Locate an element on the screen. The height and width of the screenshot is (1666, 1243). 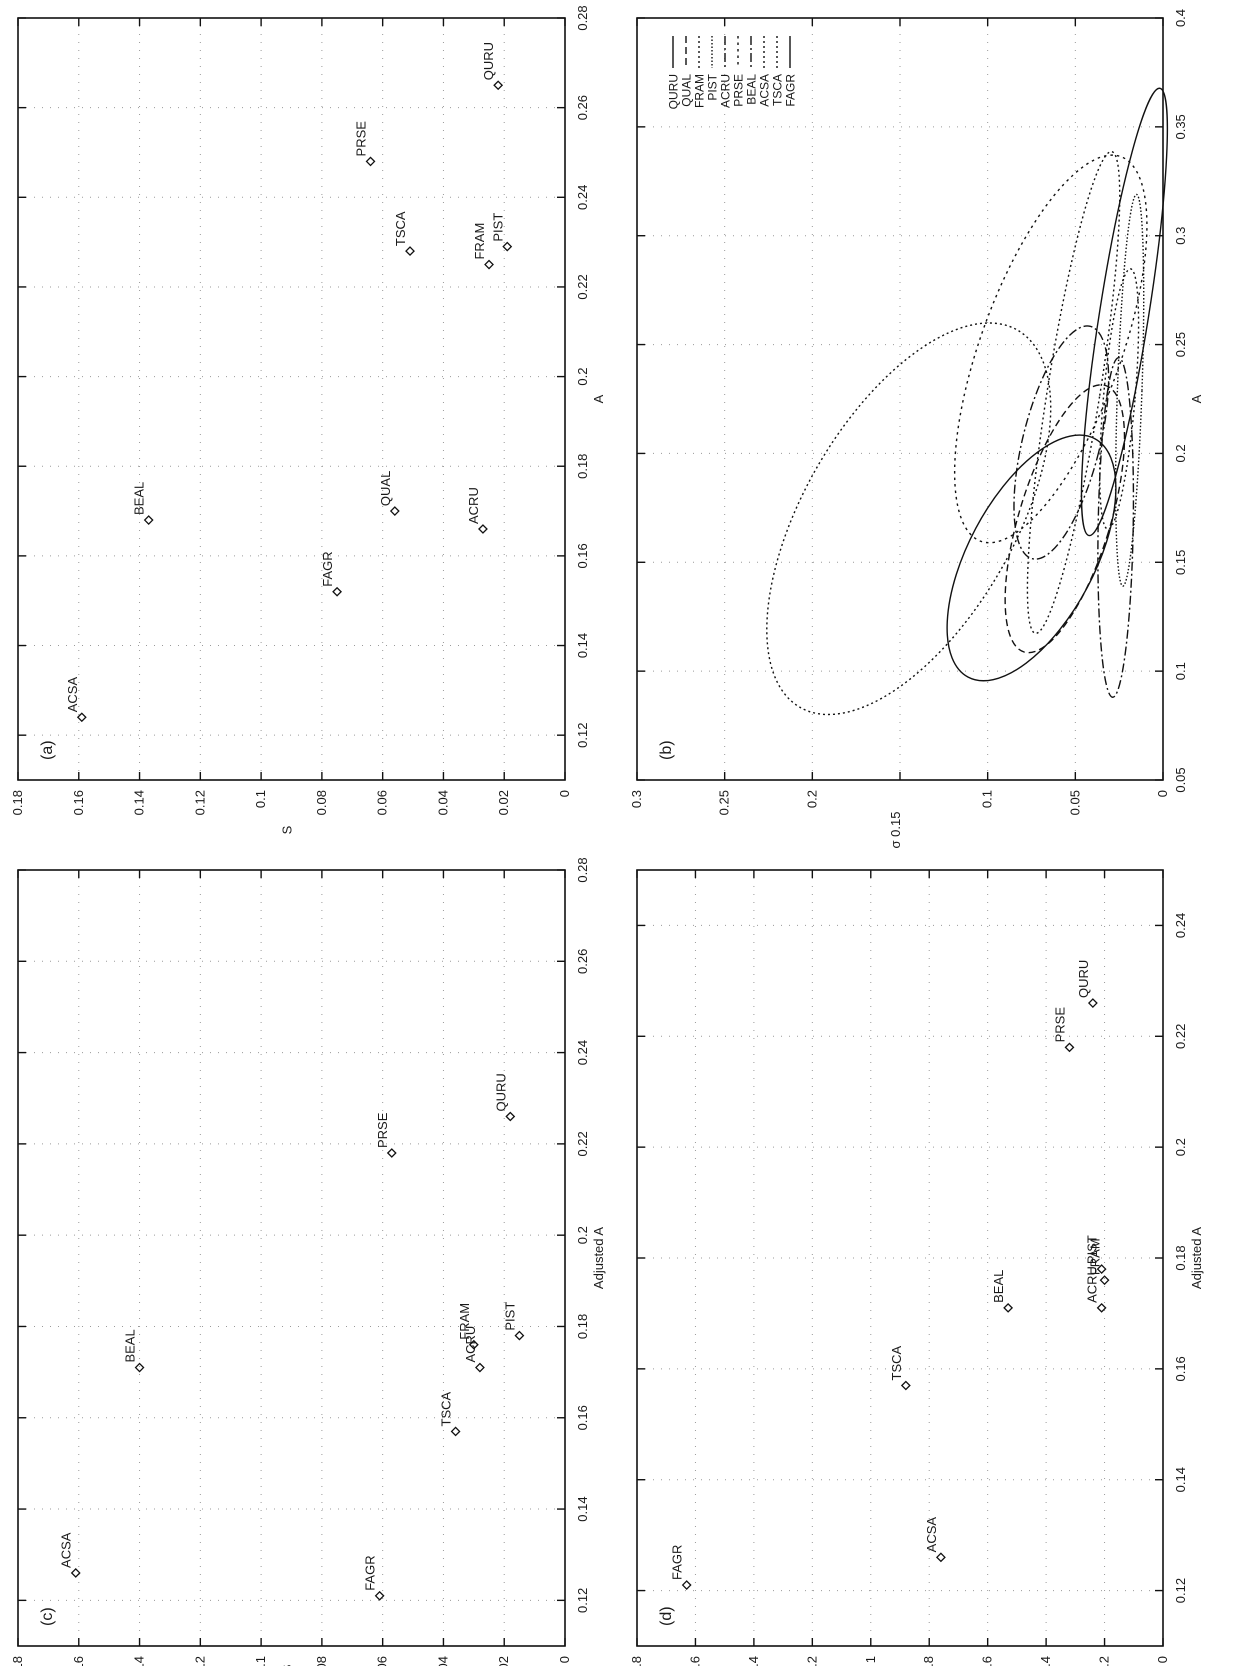
y-axis-title: S is located at coordinates (287, 829).